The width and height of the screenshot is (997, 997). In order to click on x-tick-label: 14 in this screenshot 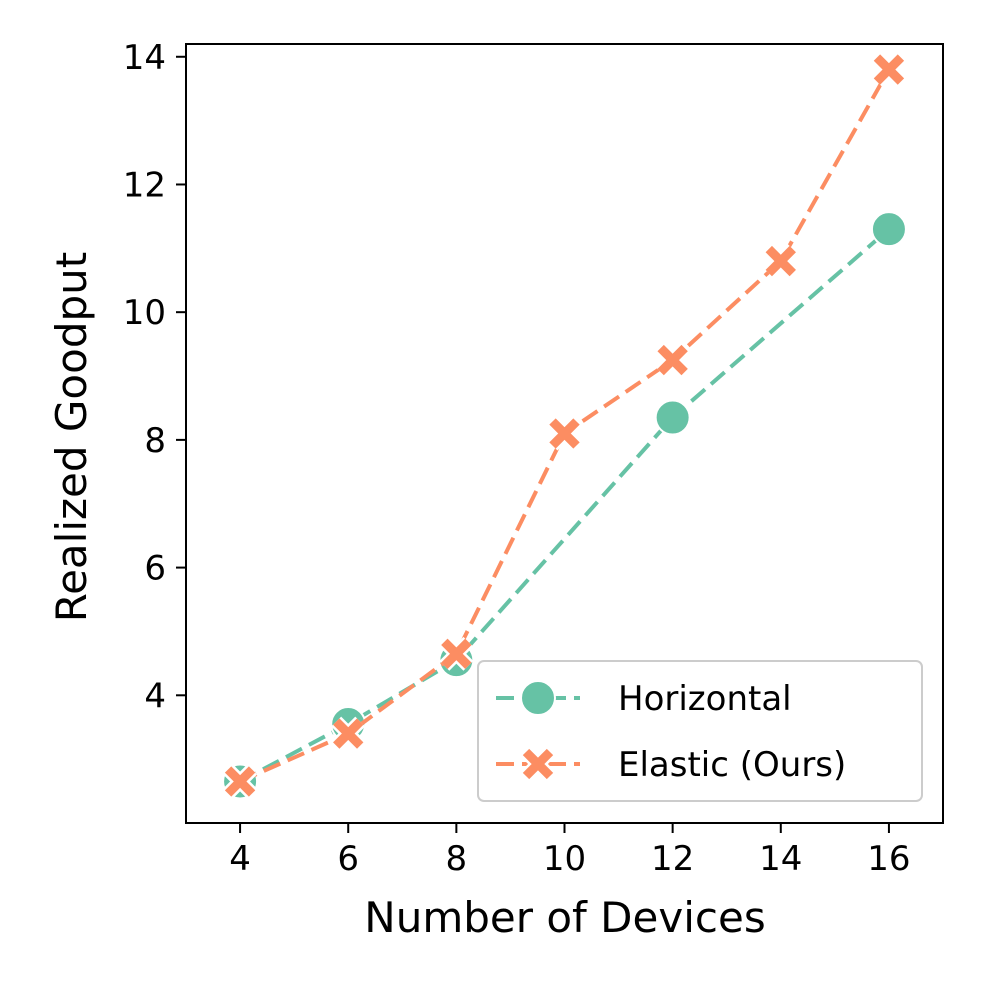, I will do `click(780, 859)`.